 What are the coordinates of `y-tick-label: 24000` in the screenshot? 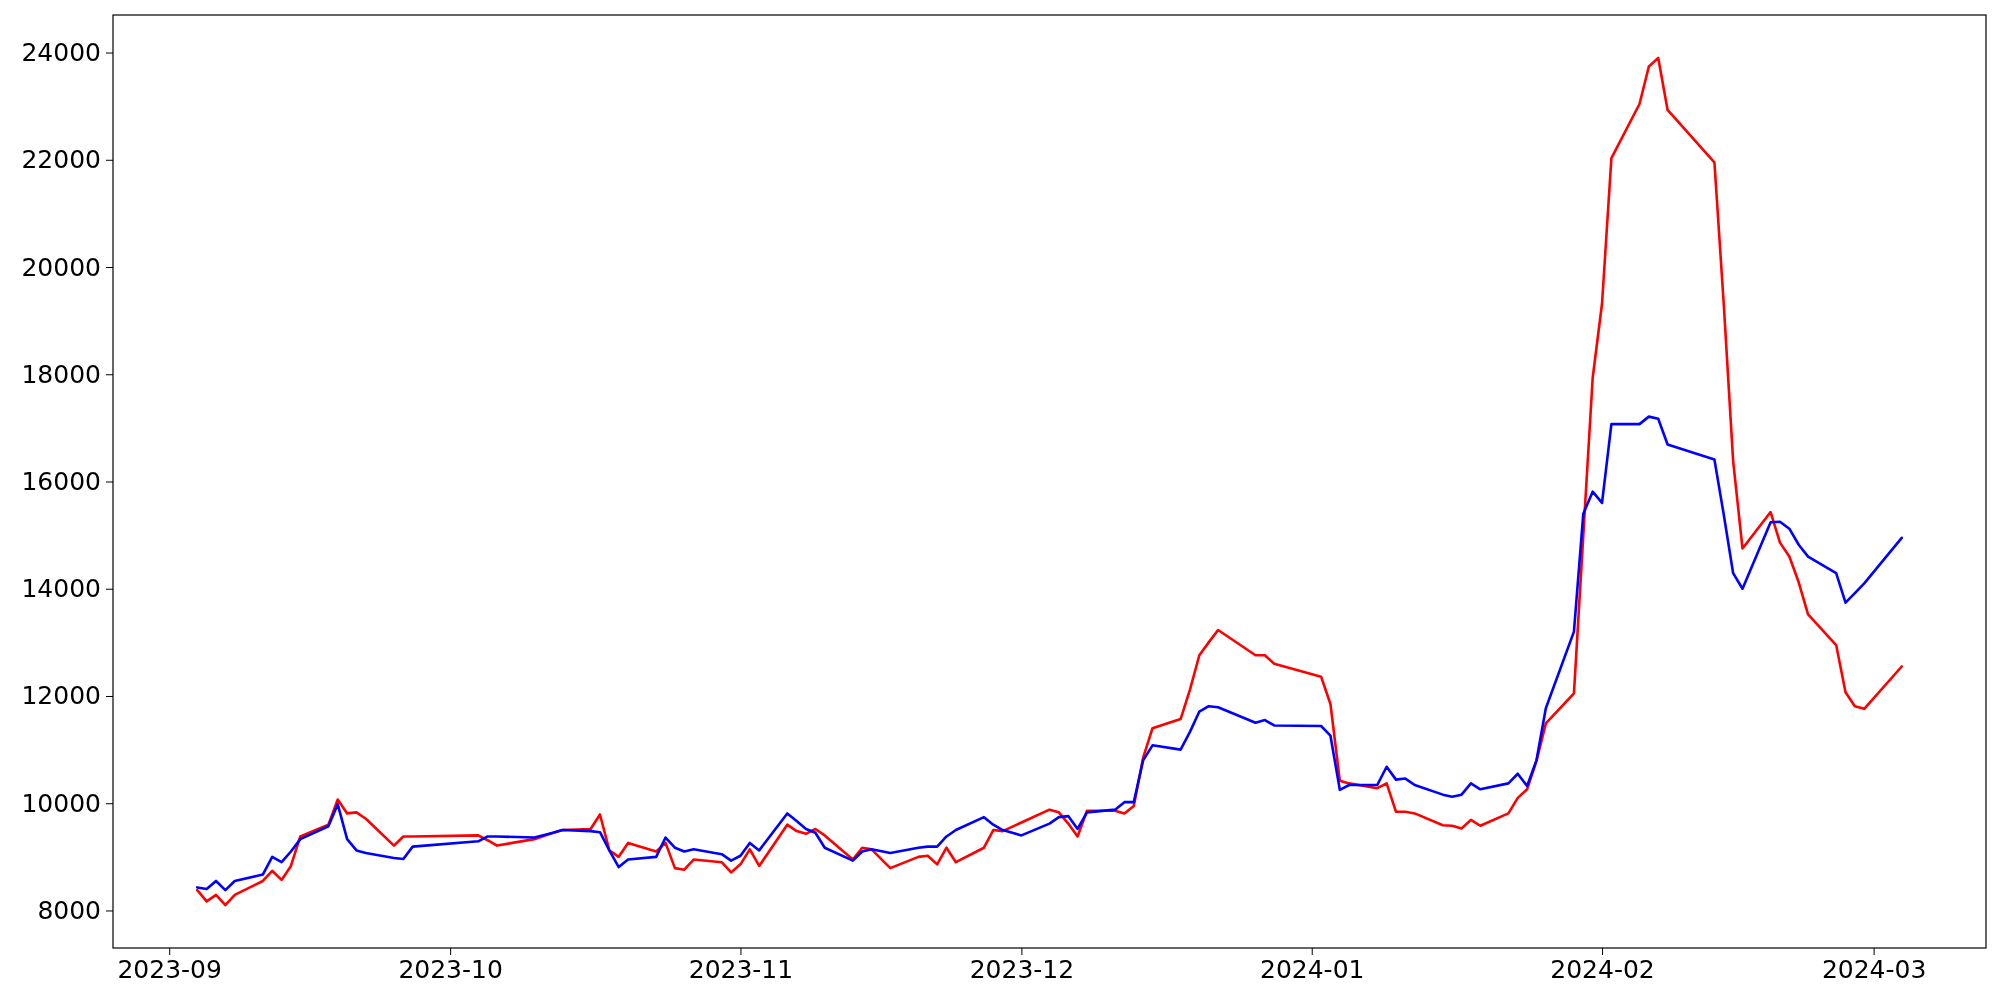 It's located at (61, 53).